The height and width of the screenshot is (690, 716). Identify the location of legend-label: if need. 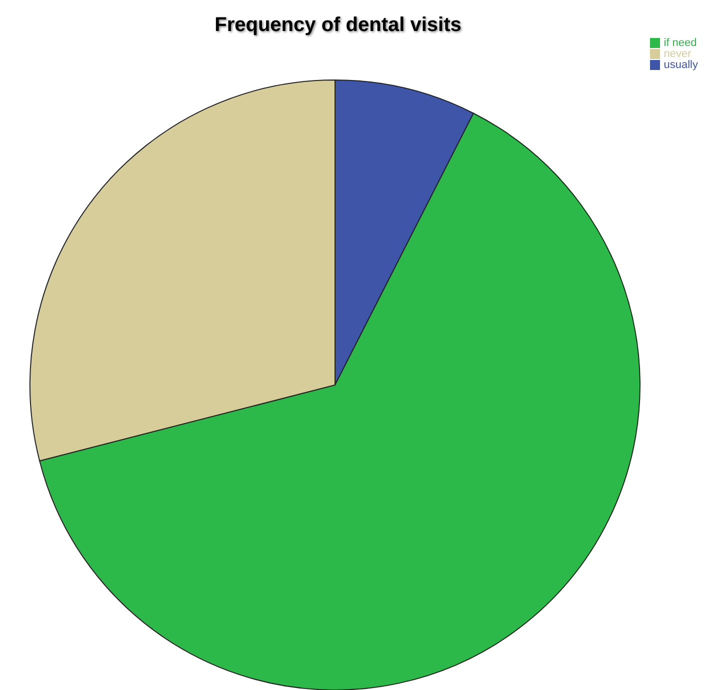
(680, 43).